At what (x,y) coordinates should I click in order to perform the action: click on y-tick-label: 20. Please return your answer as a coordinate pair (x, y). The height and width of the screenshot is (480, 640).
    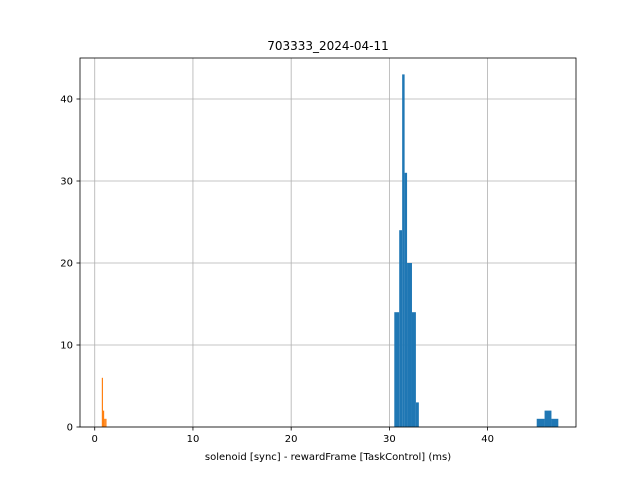
    Looking at the image, I should click on (66, 264).